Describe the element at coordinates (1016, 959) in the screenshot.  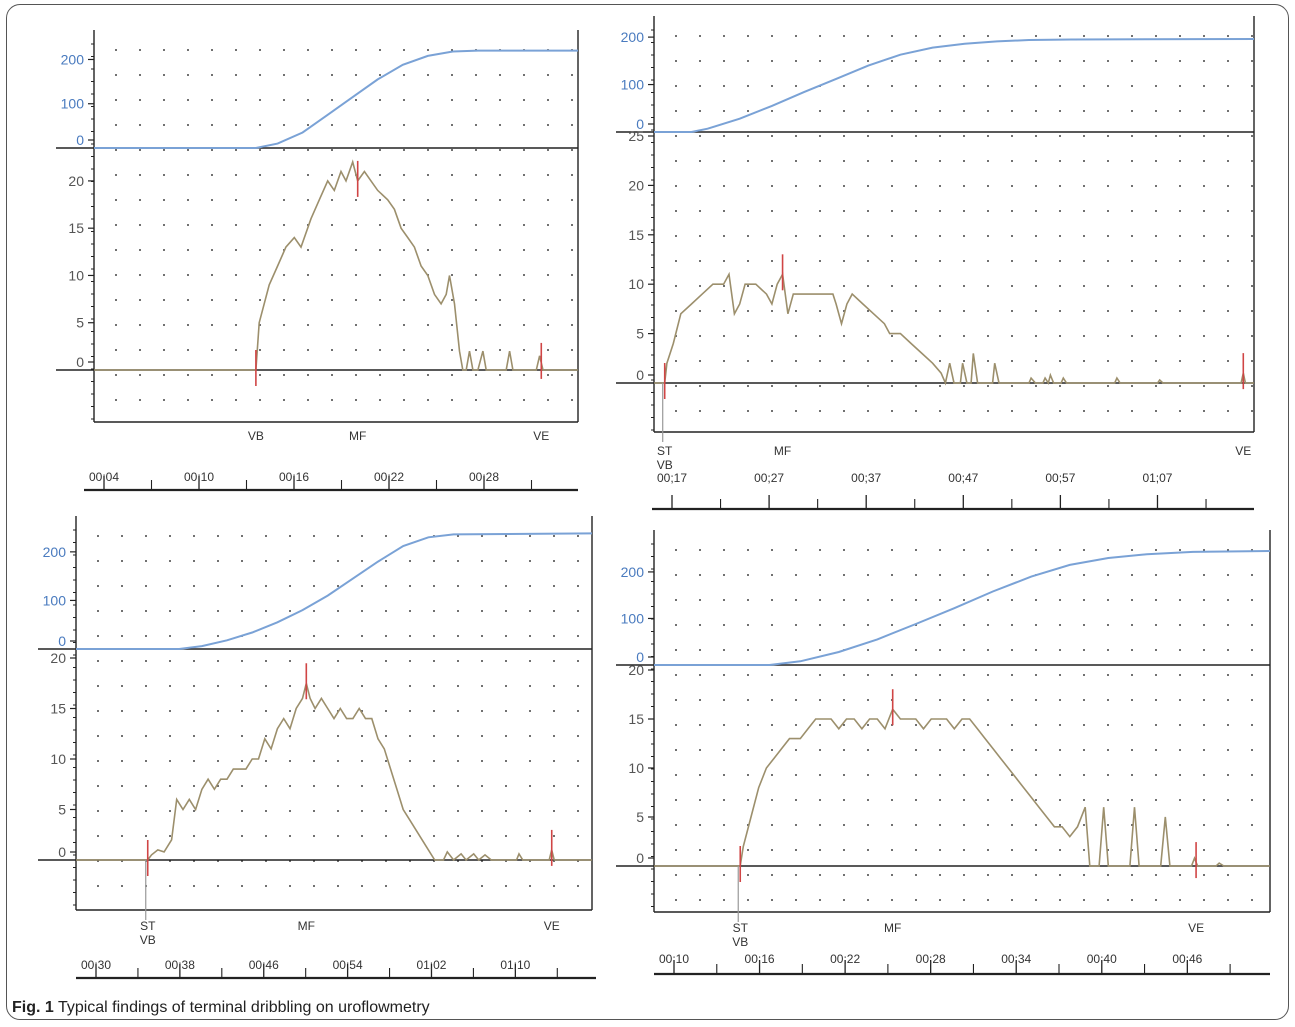
I see `time-tick-label: 00;34` at that location.